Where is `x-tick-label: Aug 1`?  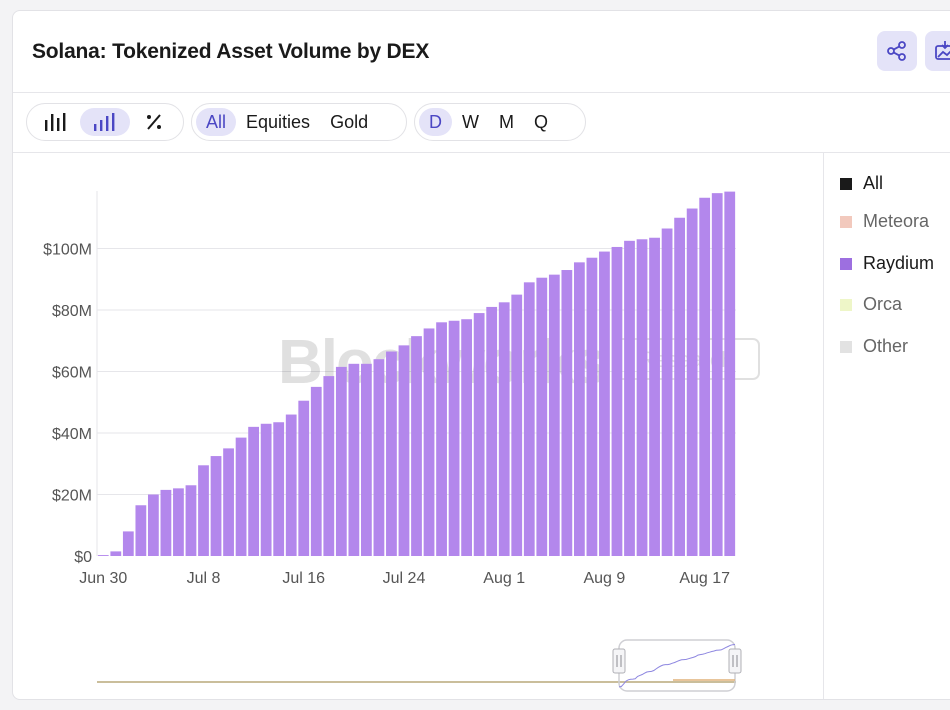 x-tick-label: Aug 1 is located at coordinates (504, 578).